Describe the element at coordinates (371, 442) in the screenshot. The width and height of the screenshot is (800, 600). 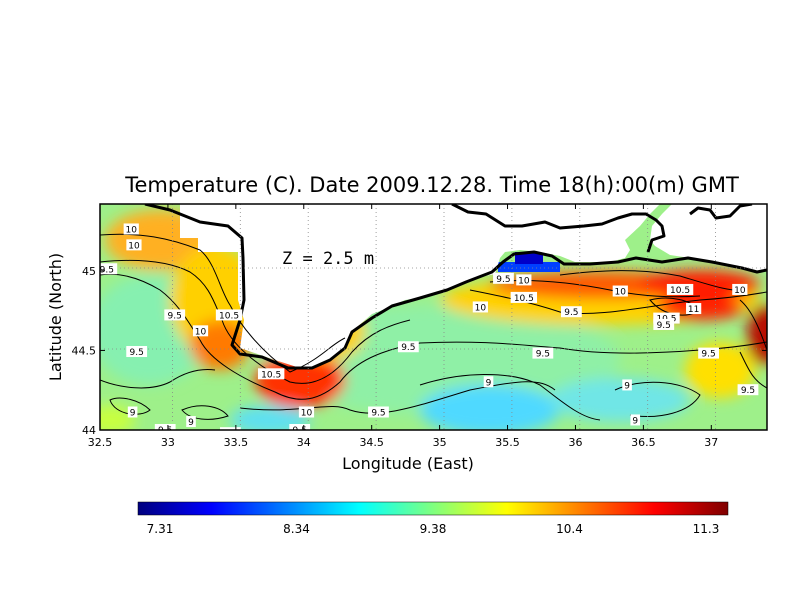
I see `x-tick-label: 34.5` at that location.